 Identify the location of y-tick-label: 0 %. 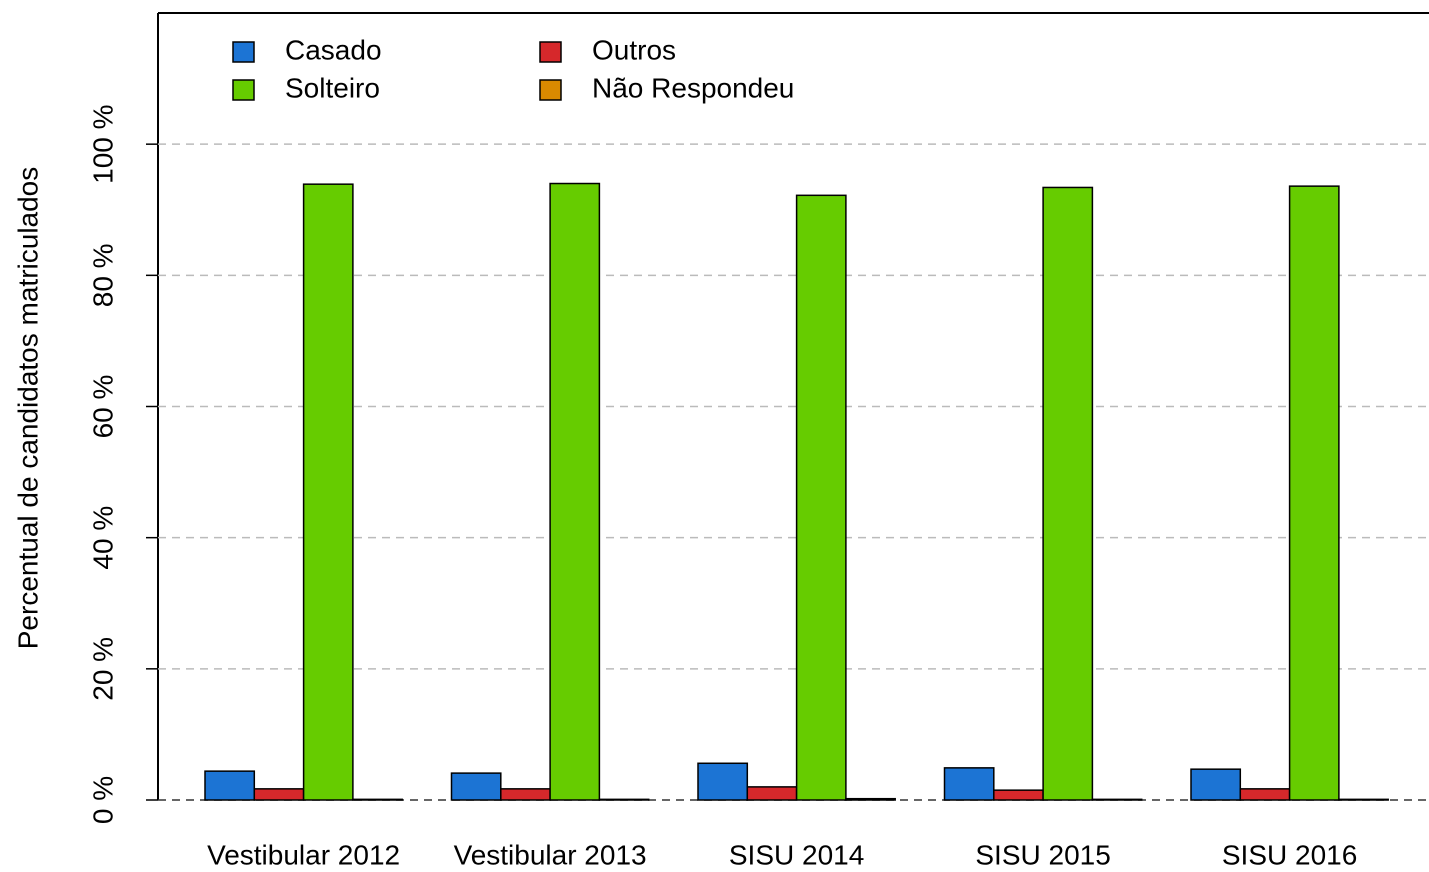
(102, 800).